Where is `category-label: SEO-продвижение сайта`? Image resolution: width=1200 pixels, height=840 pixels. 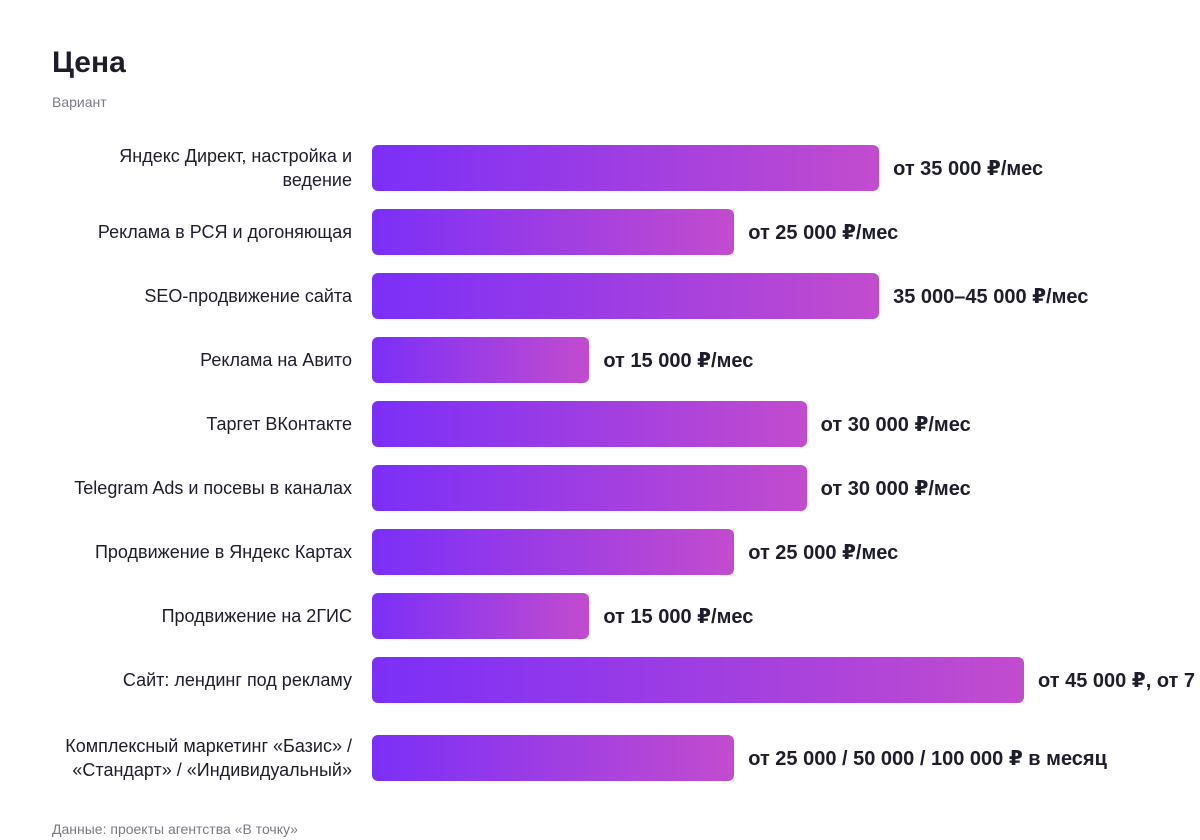
category-label: SEO-продвижение сайта is located at coordinates (248, 296).